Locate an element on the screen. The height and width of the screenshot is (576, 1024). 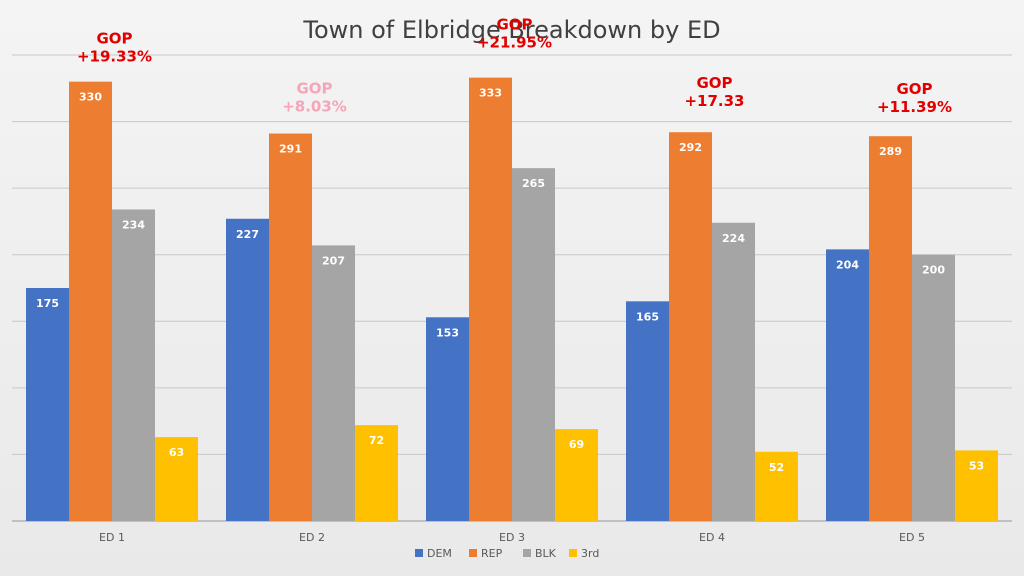
bar-rep-ed5 is located at coordinates (890, 328).